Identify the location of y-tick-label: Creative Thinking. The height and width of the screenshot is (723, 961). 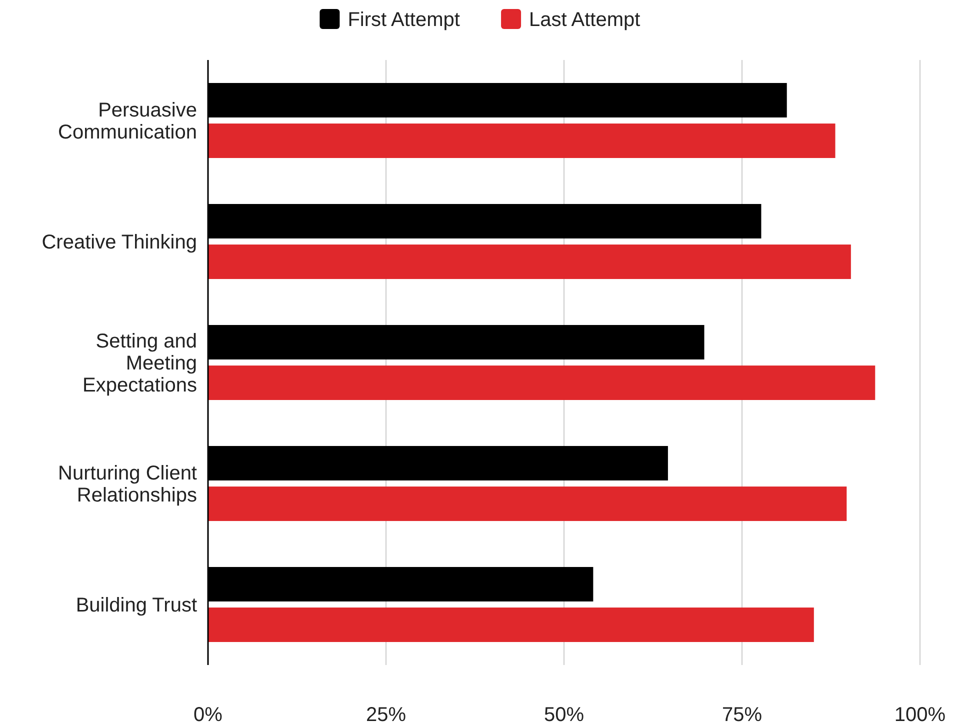
(119, 243).